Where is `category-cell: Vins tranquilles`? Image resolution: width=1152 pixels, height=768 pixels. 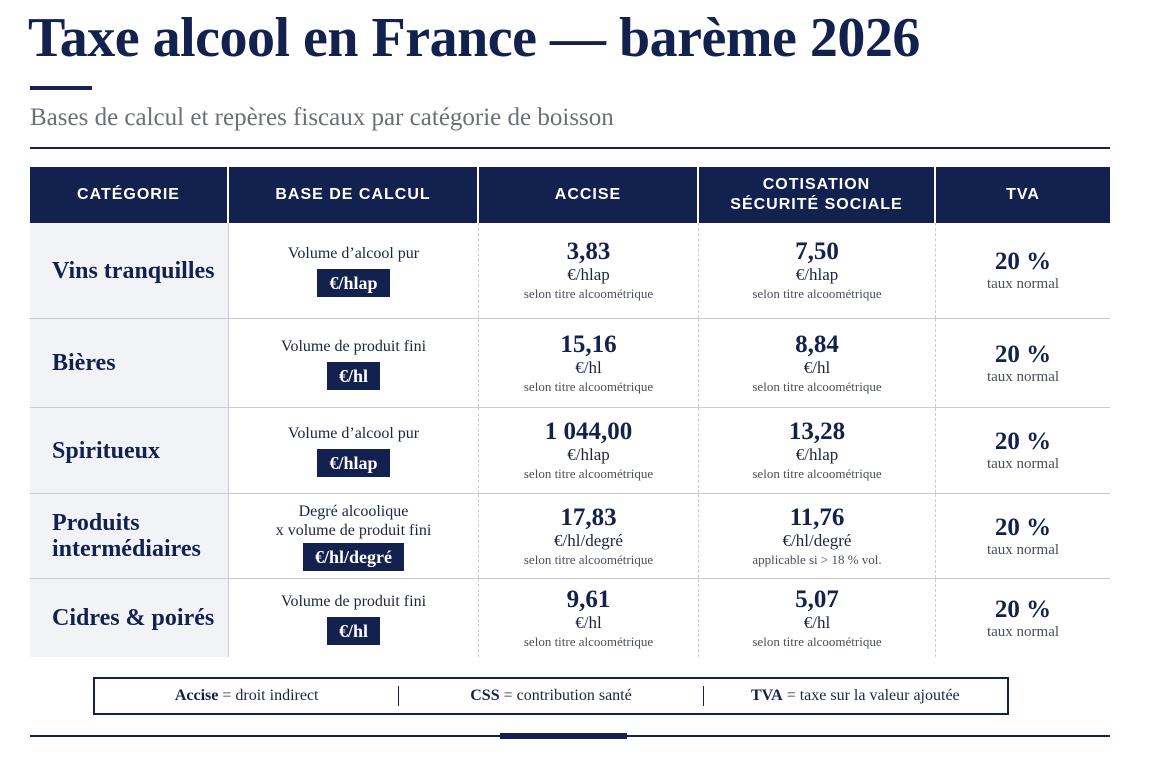
category-cell: Vins tranquilles is located at coordinates (129, 270).